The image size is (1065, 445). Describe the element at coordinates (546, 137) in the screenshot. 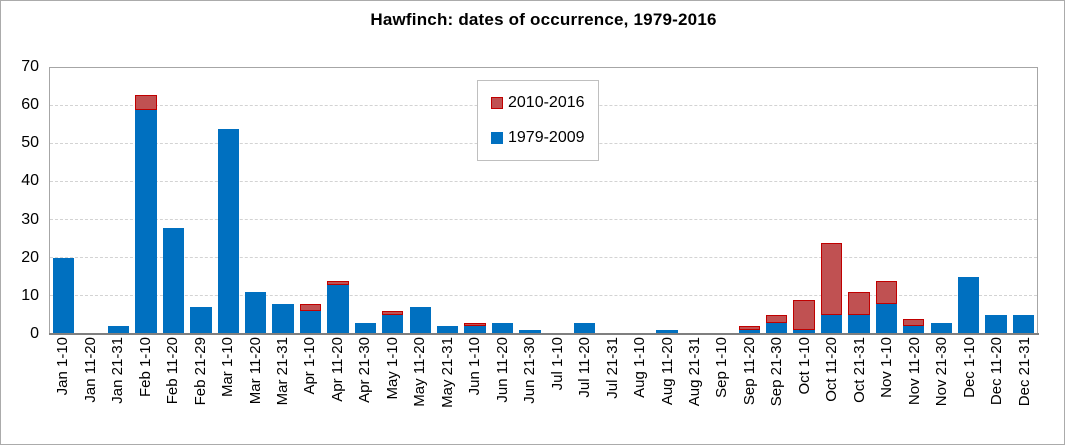

I see `legend-label: 1979-2009` at that location.